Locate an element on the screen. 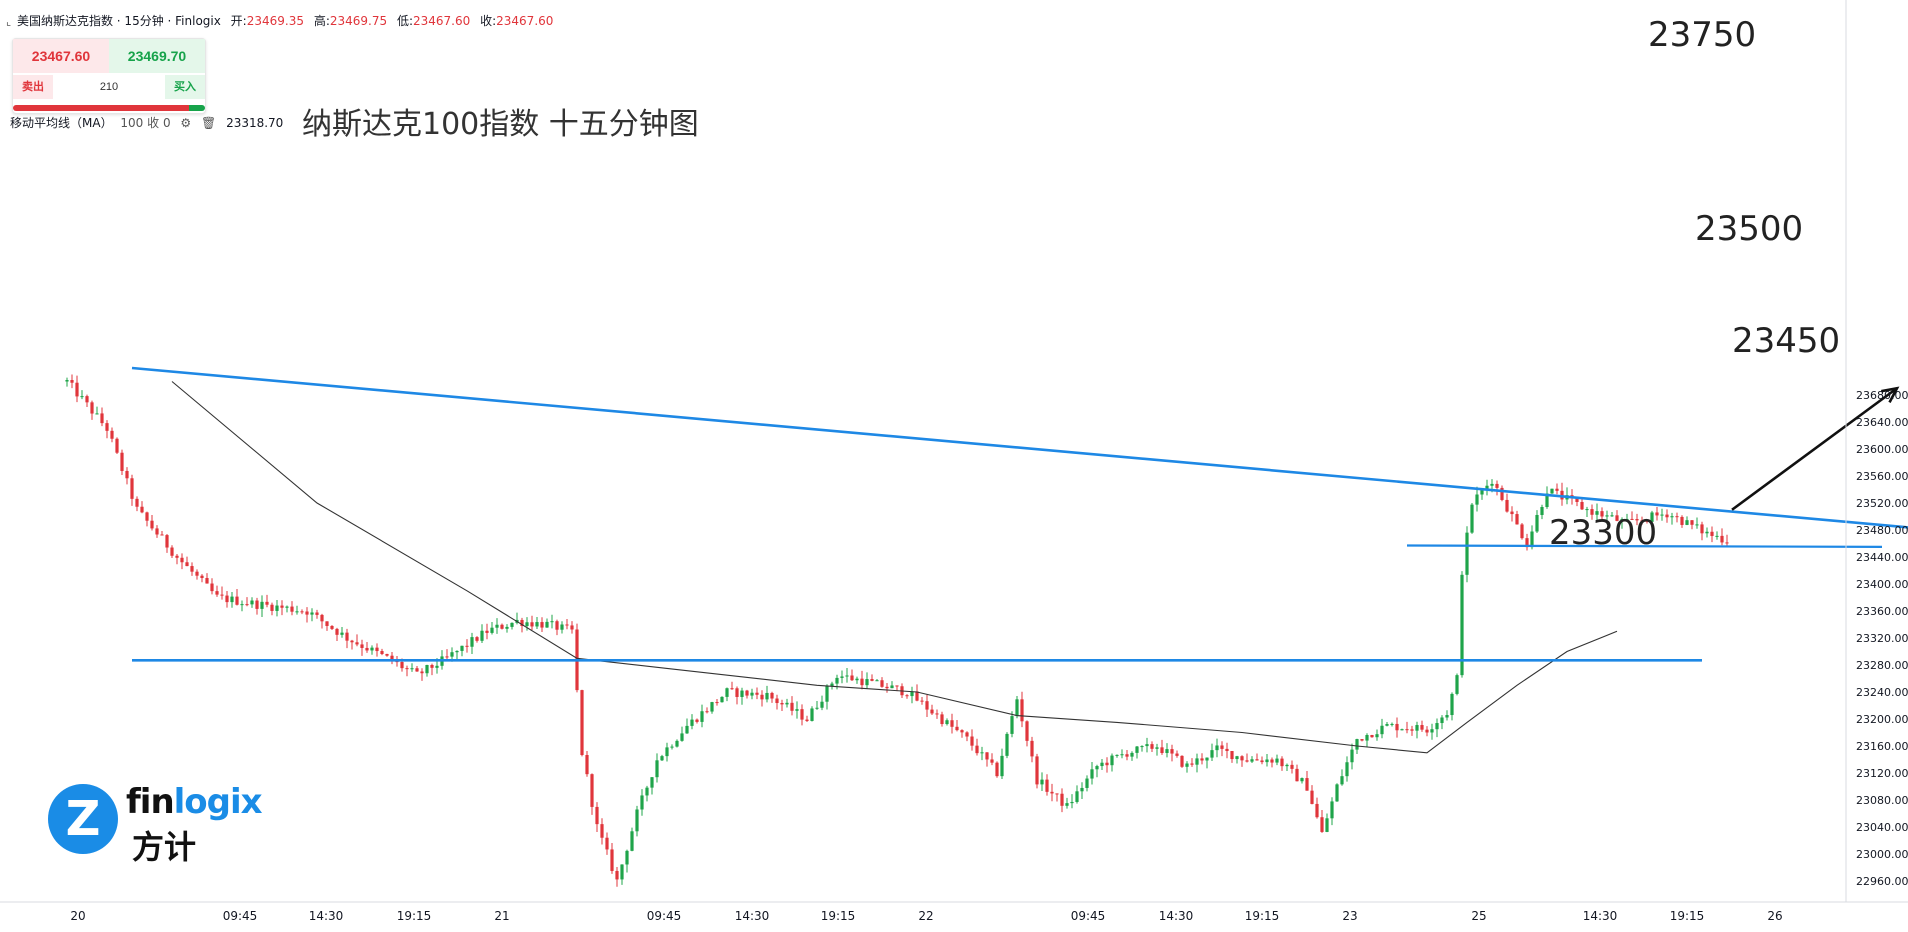 The height and width of the screenshot is (932, 1908). logo-chinese: 方计 is located at coordinates (164, 847).